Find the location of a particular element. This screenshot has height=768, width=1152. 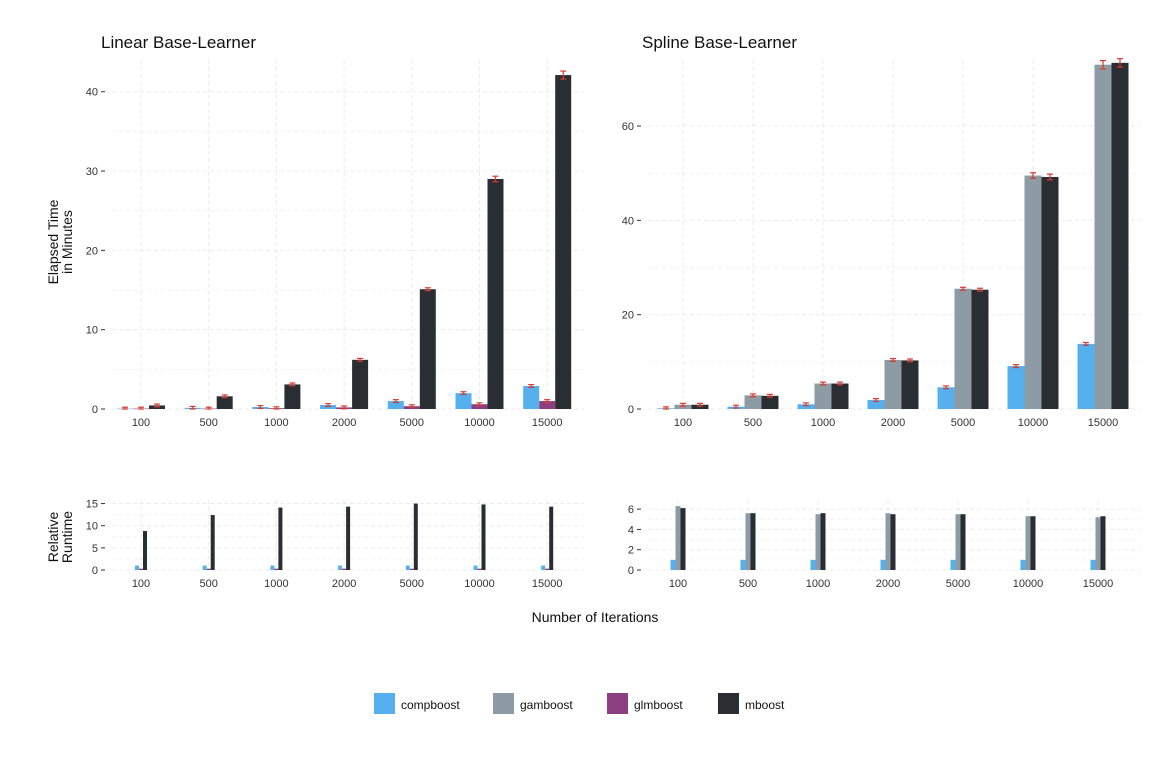

y-tick-label: 5 is located at coordinates (95, 549).